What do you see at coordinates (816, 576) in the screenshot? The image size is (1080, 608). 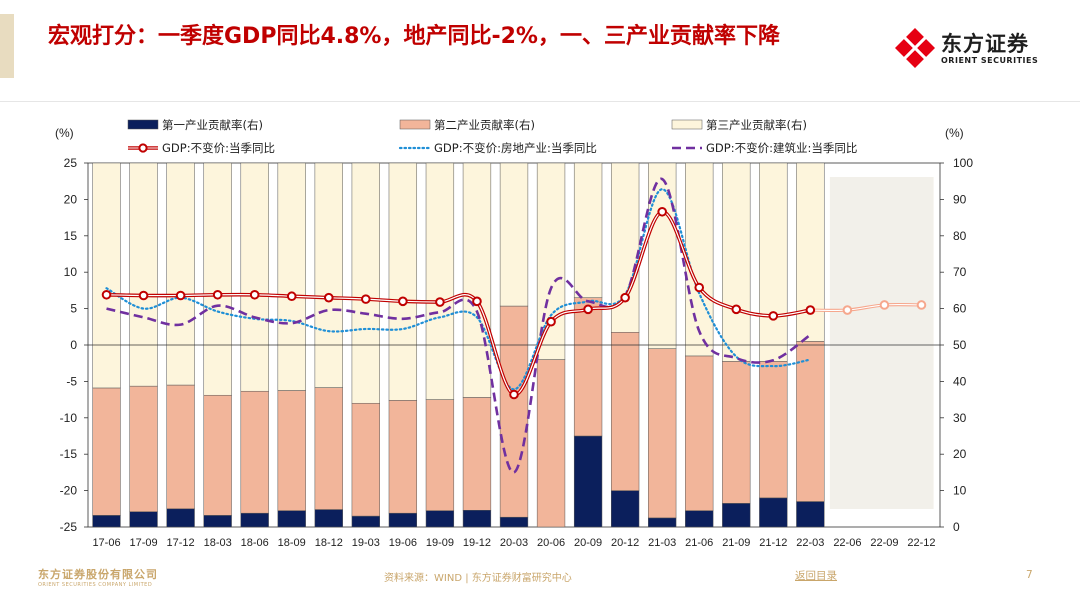 I see `back-to-toc-link: 返回目录` at bounding box center [816, 576].